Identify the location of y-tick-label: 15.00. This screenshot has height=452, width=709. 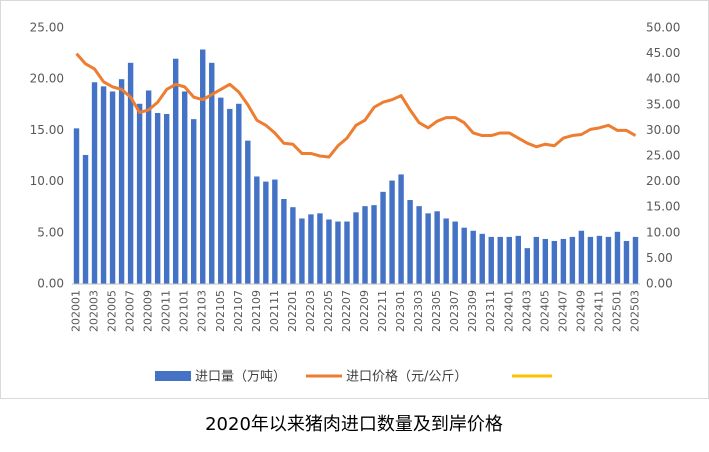
(47, 130).